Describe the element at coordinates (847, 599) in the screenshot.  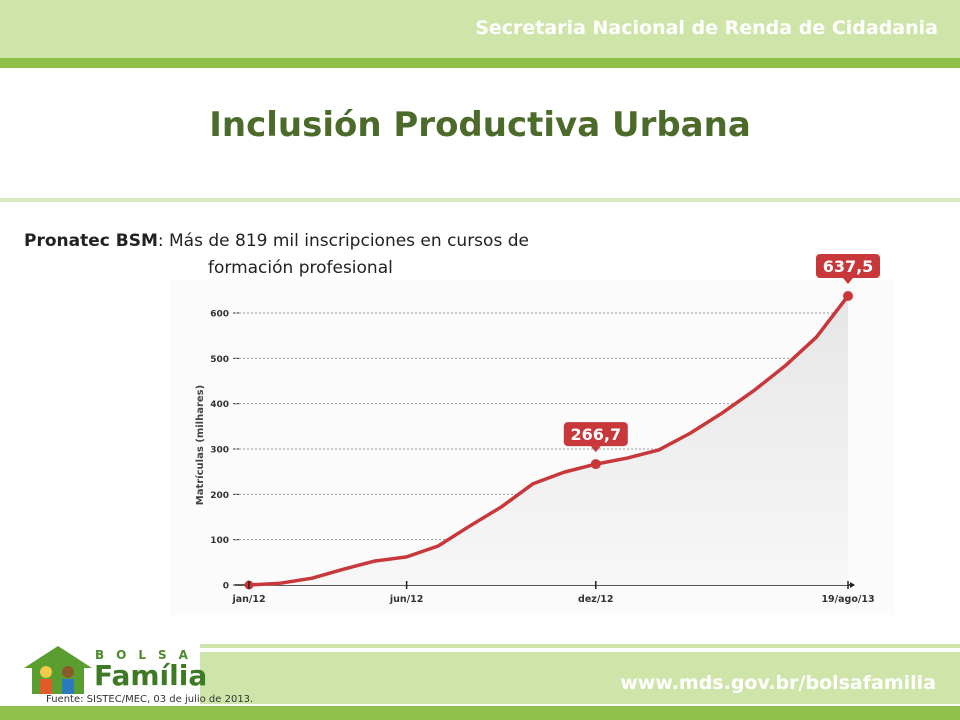
I see `x-tick-label: 19/ago/13` at that location.